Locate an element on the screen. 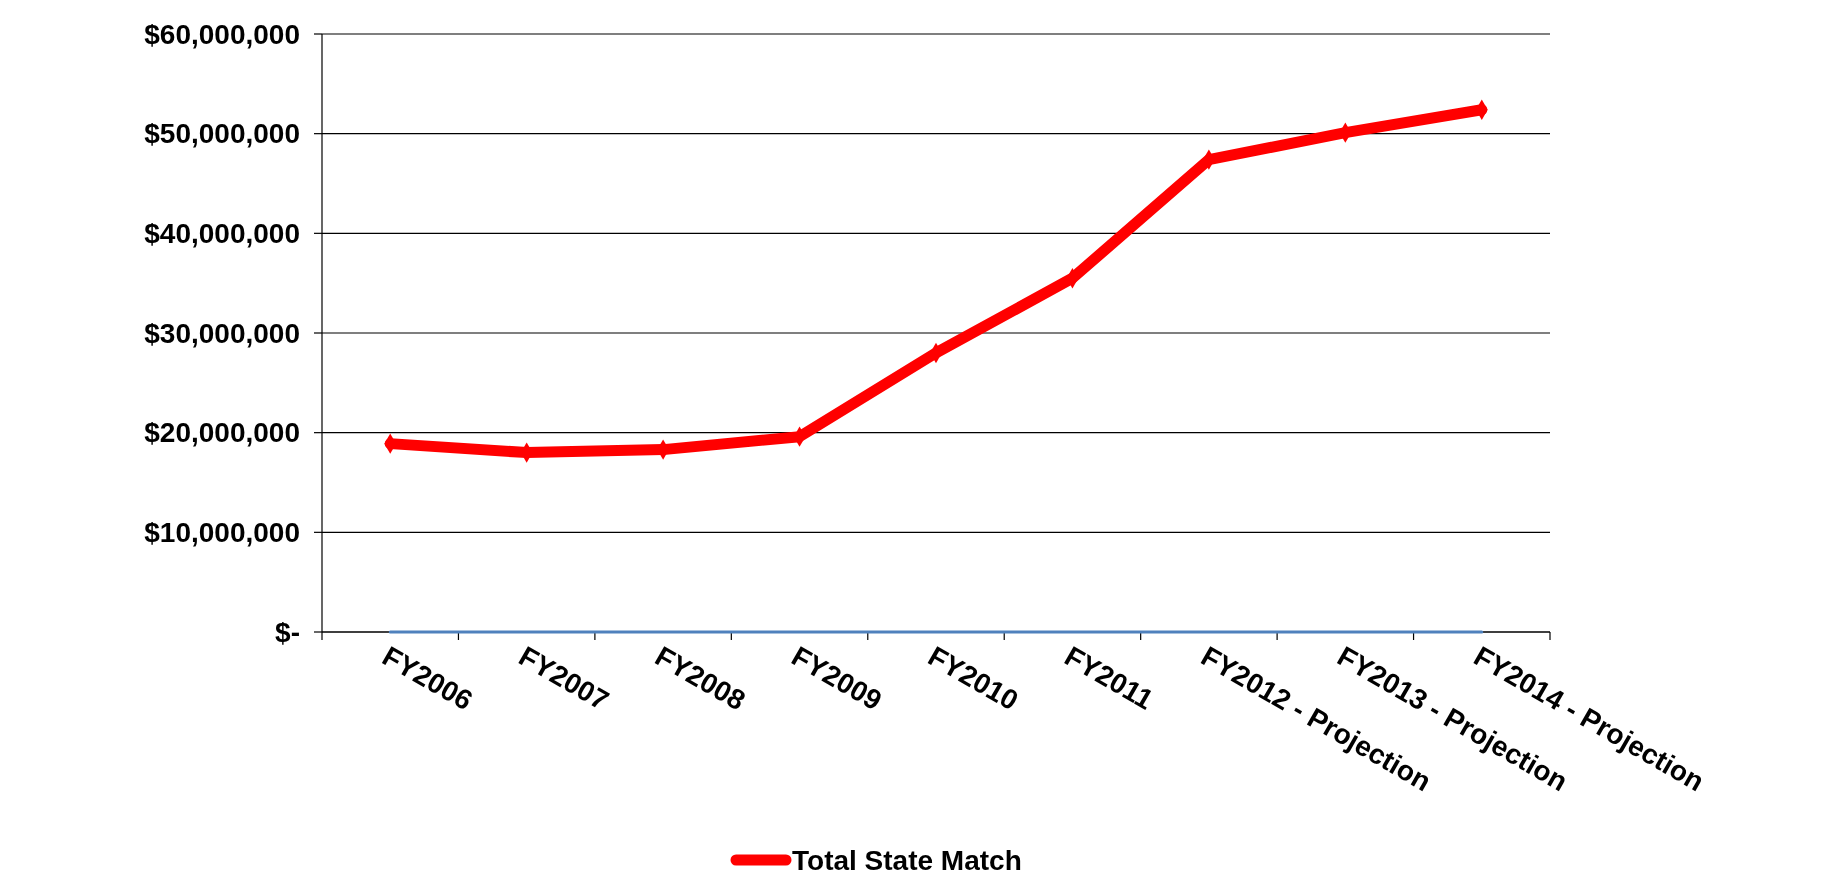 The image size is (1825, 893). y-tick-label: $40,000,000 is located at coordinates (222, 234).